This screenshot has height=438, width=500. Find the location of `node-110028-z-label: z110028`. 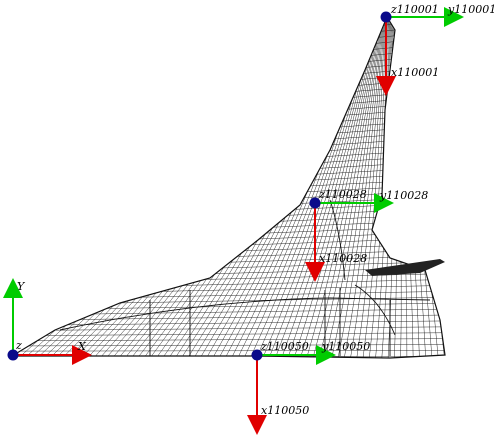

node-110028-z-label: z110028 is located at coordinates (342, 194).